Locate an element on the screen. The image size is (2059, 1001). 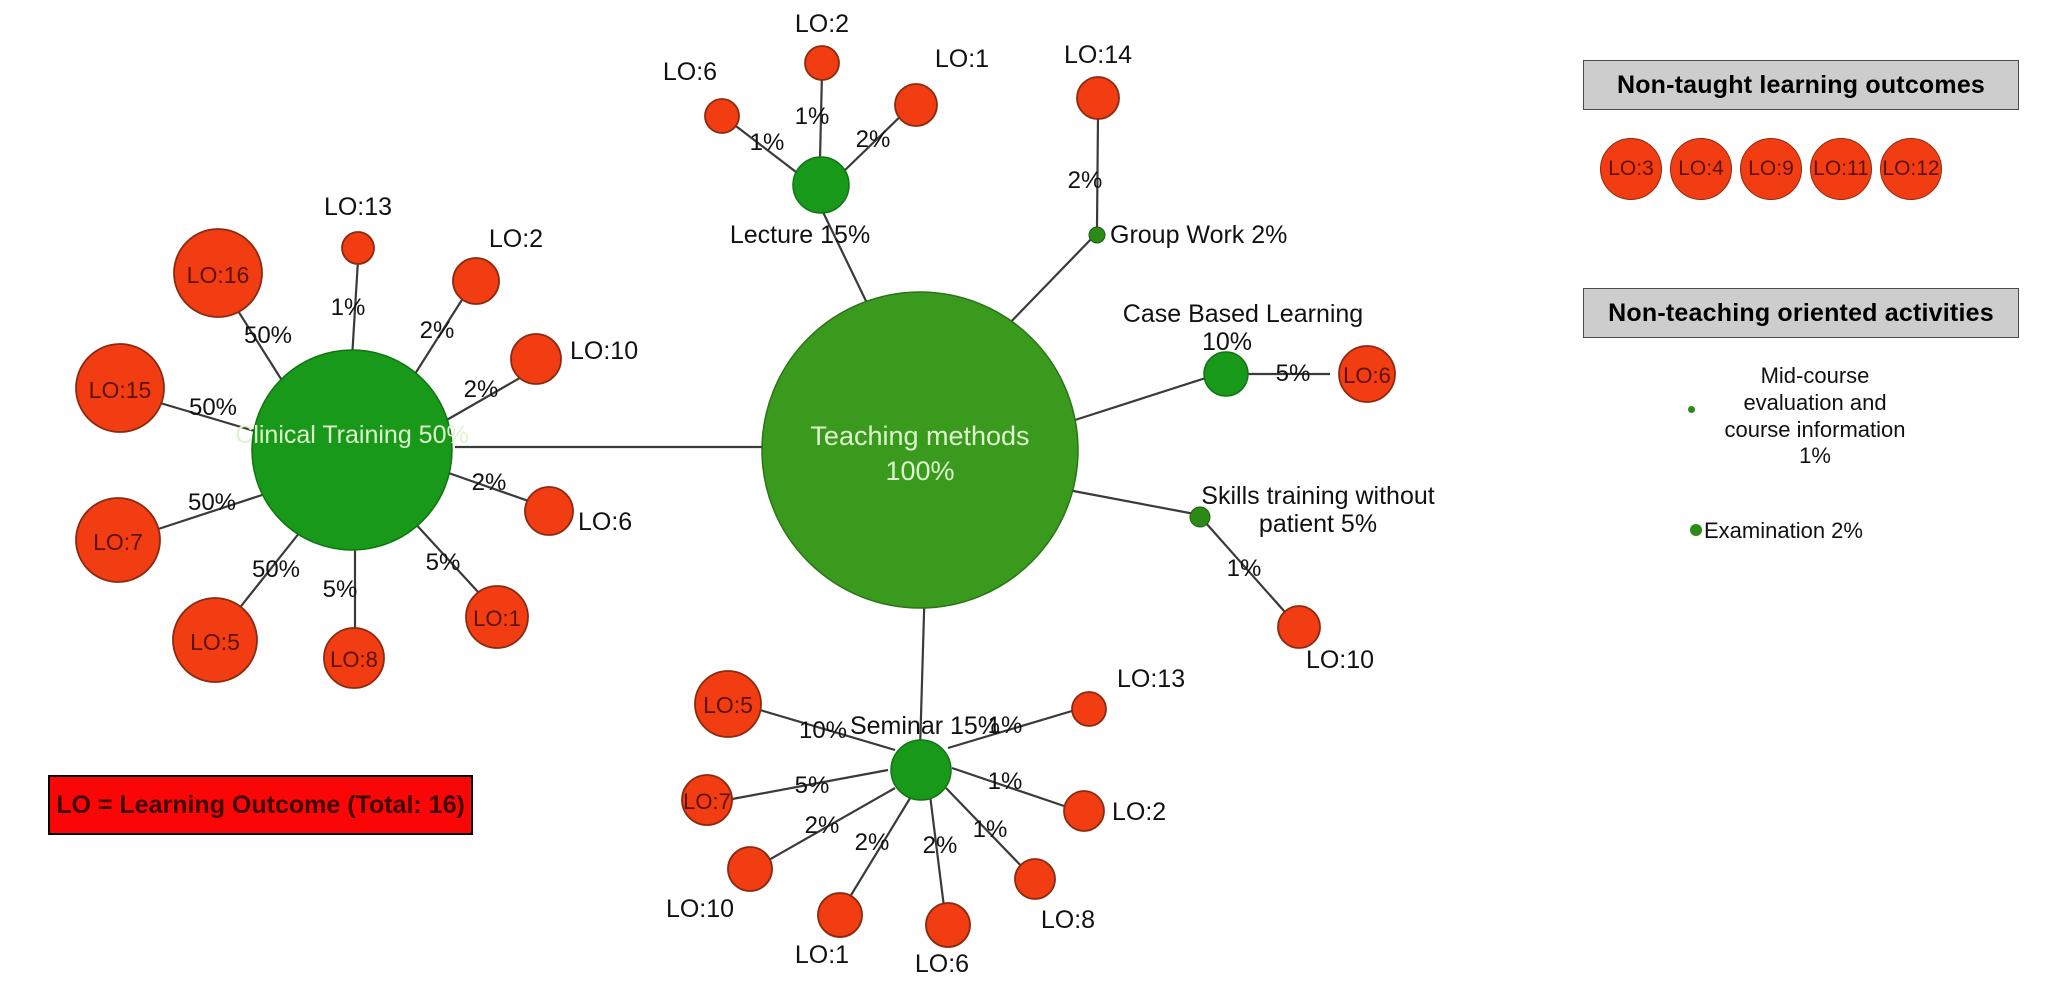
edge-sem-lo1 is located at coordinates (878, 850).